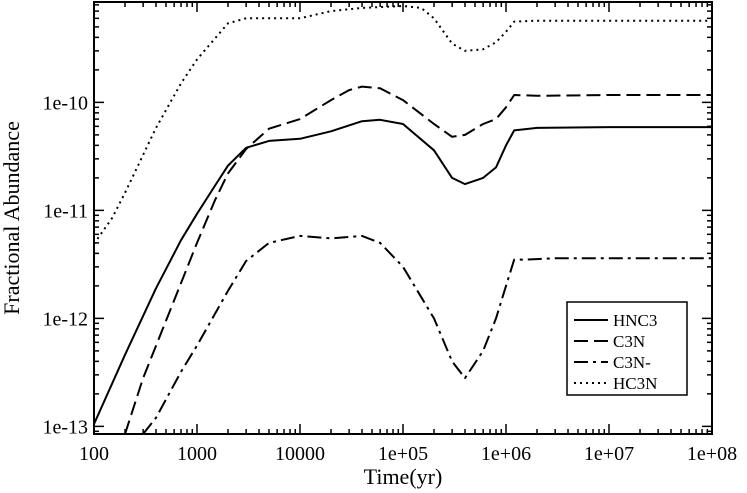  What do you see at coordinates (65, 211) in the screenshot?
I see `y-tick-label: 1e-11` at bounding box center [65, 211].